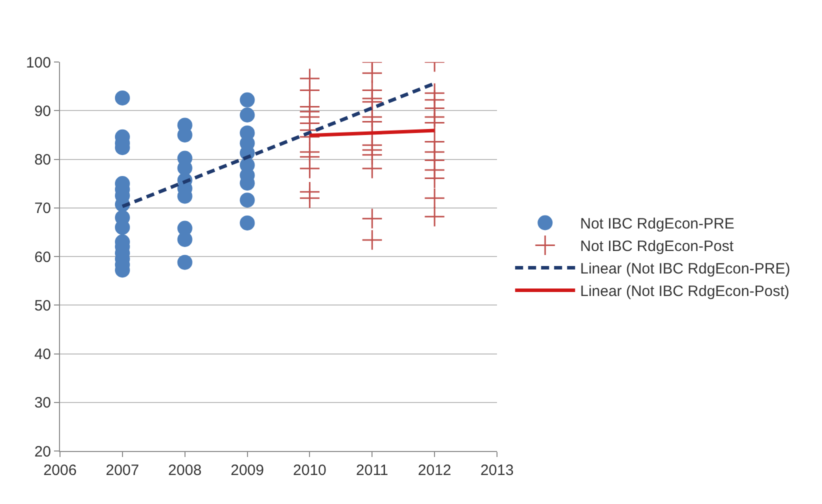  I want to click on legend-label: Not IBC RdgEcon-Post, so click(657, 247).